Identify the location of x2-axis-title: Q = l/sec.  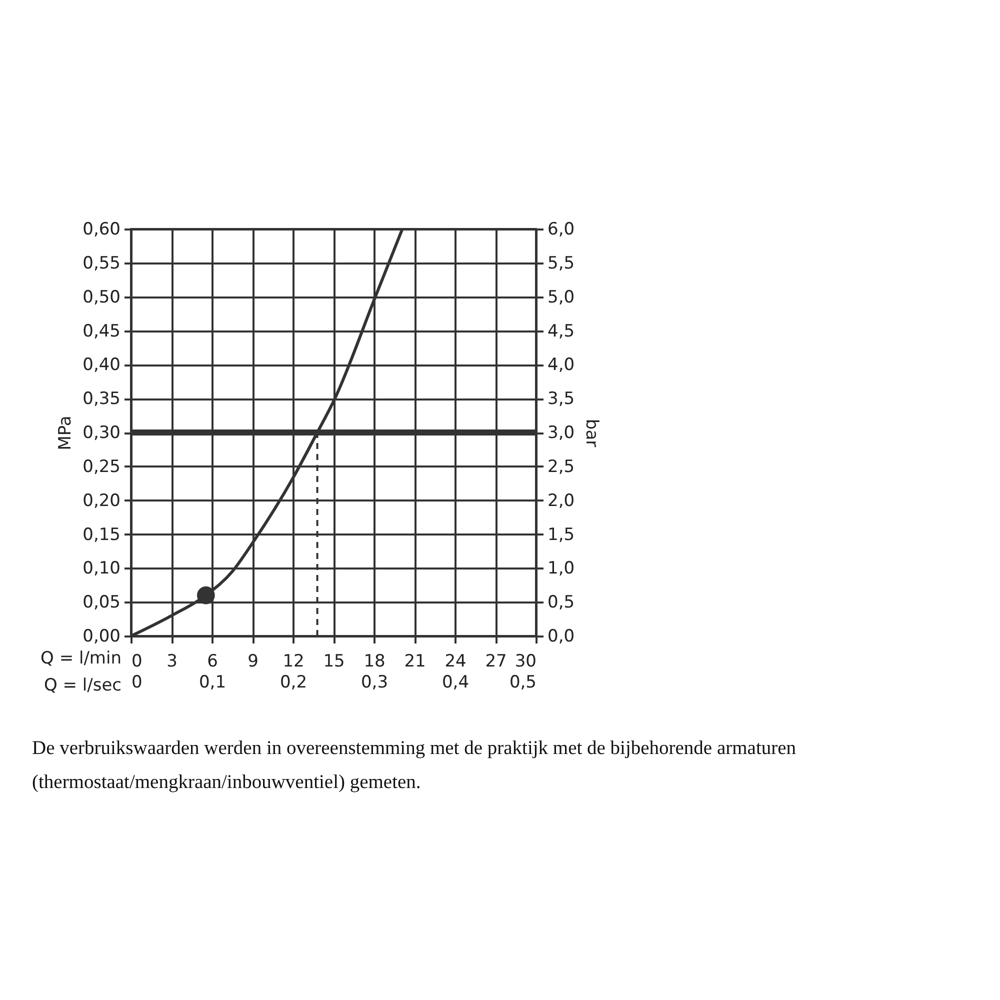
(83, 686).